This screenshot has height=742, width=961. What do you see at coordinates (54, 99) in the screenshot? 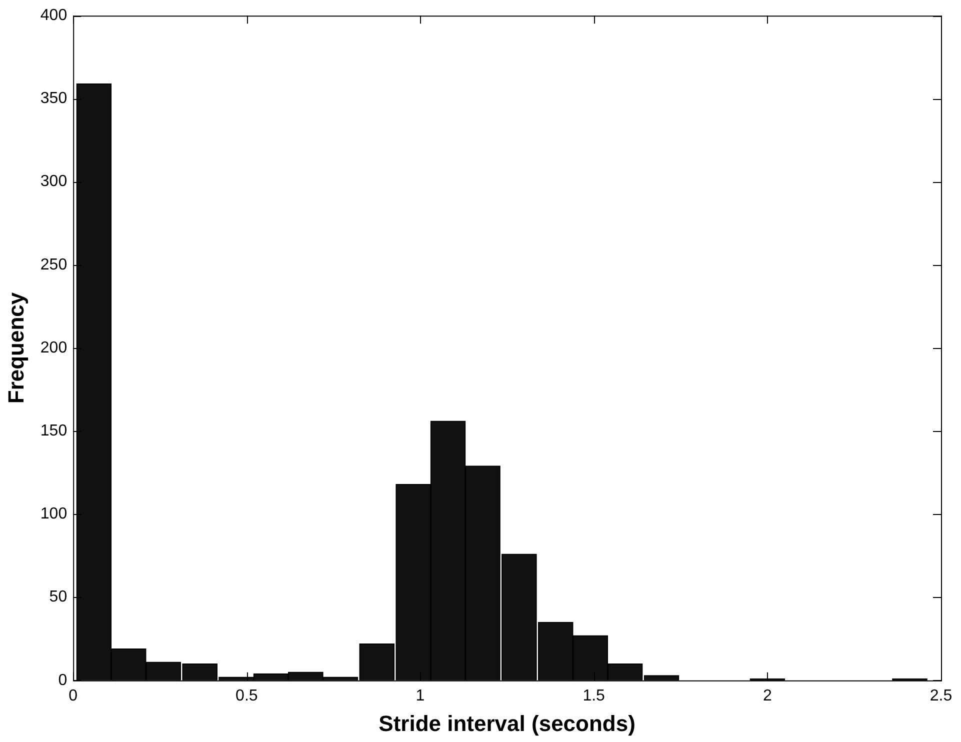
I see `y-tick-label: 350` at bounding box center [54, 99].